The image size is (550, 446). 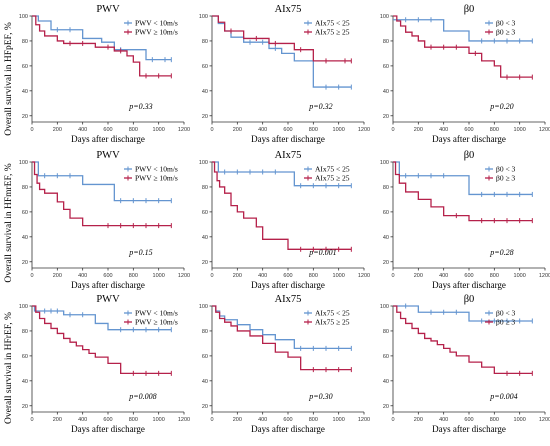 I want to click on p-value-annotation: p=0.15, so click(x=140, y=252).